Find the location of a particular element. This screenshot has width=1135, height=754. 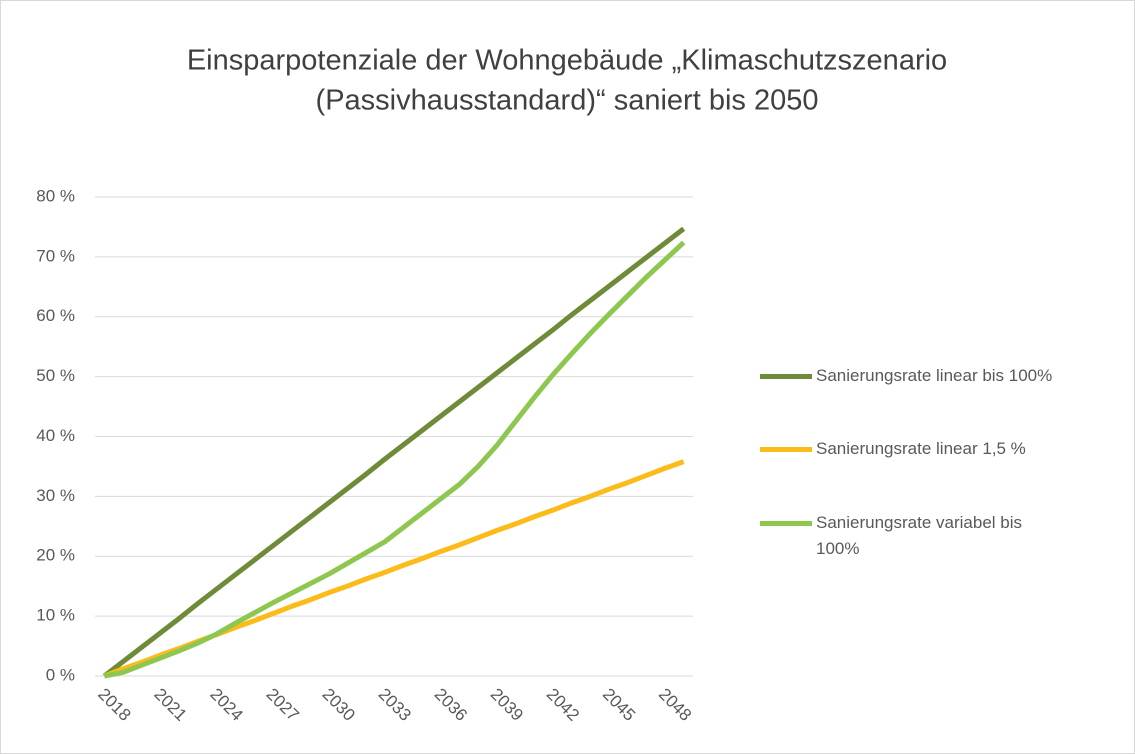

legend-item: Sanierungsrate linear bis 100% is located at coordinates (908, 376).